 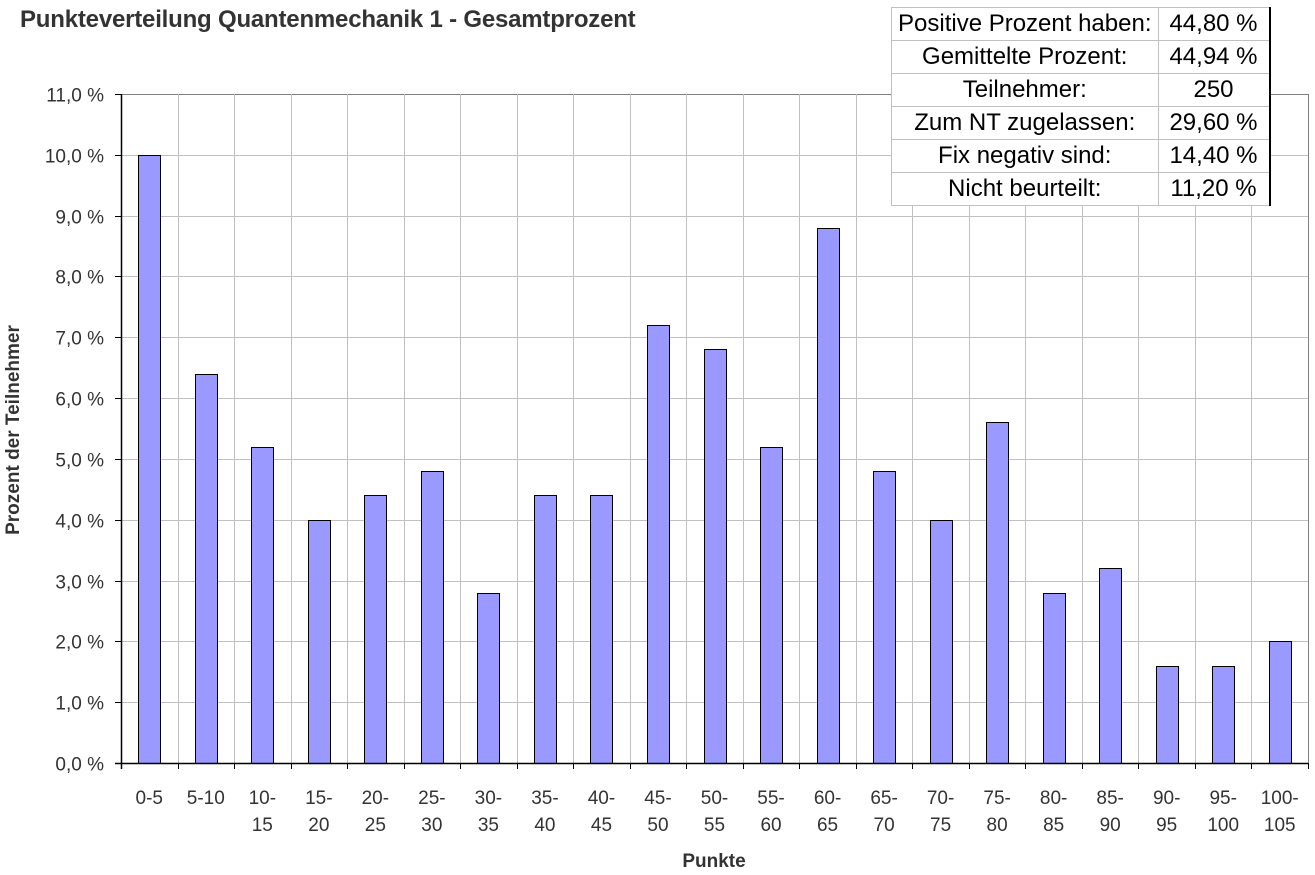 I want to click on x-tick-label: 55, so click(x=714, y=825).